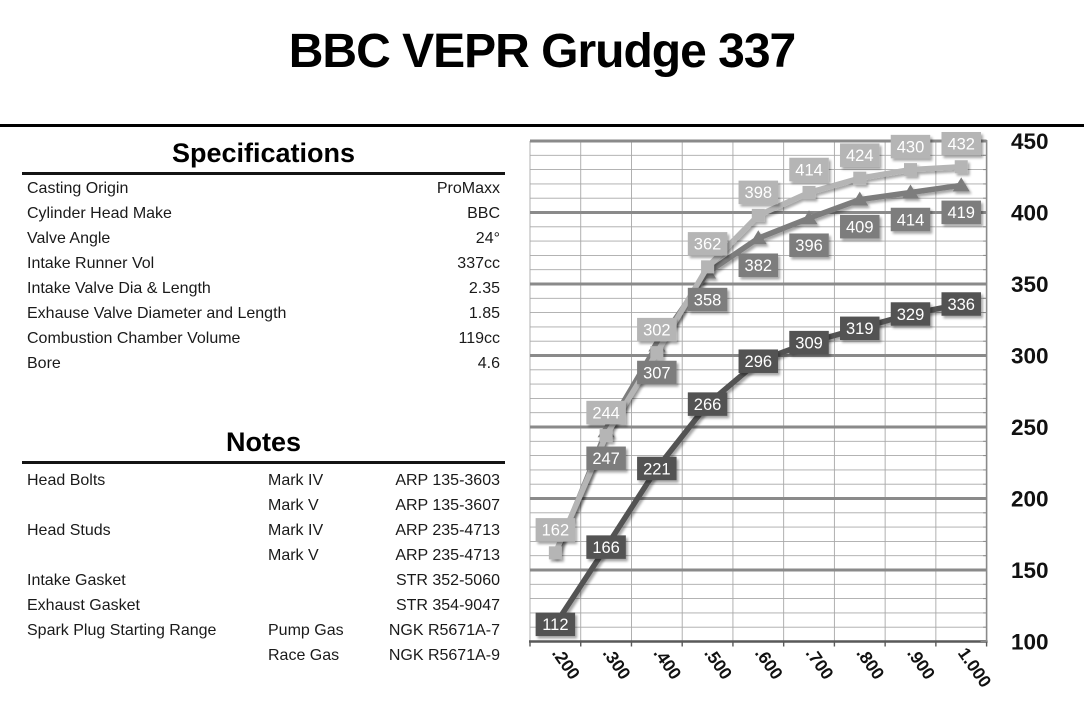  Describe the element at coordinates (1030, 570) in the screenshot. I see `y-tick-label: 150` at that location.